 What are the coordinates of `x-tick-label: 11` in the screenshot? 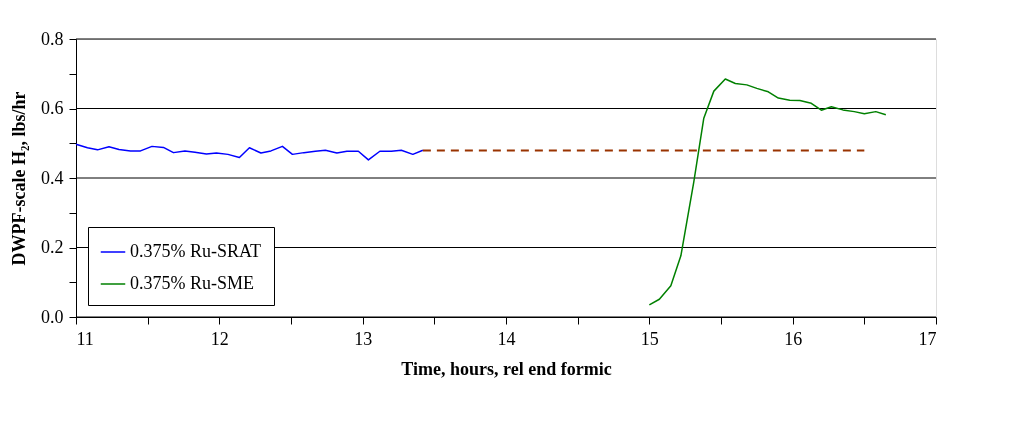 It's located at (85, 338).